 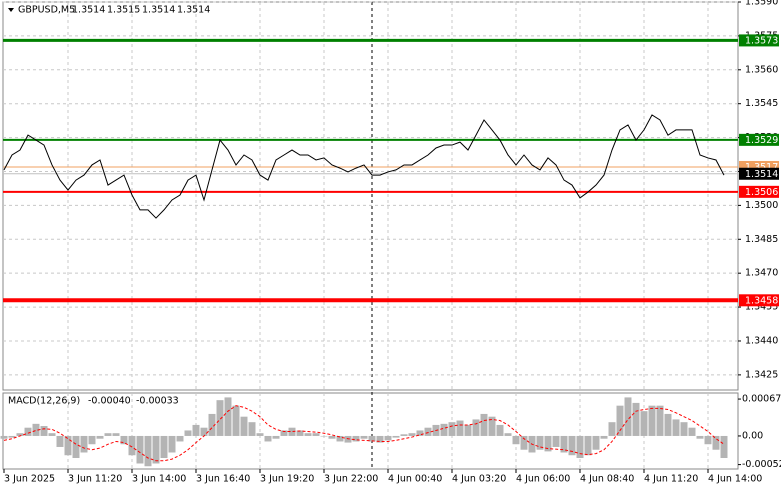 I want to click on level-label: 1.3506, so click(x=761, y=192).